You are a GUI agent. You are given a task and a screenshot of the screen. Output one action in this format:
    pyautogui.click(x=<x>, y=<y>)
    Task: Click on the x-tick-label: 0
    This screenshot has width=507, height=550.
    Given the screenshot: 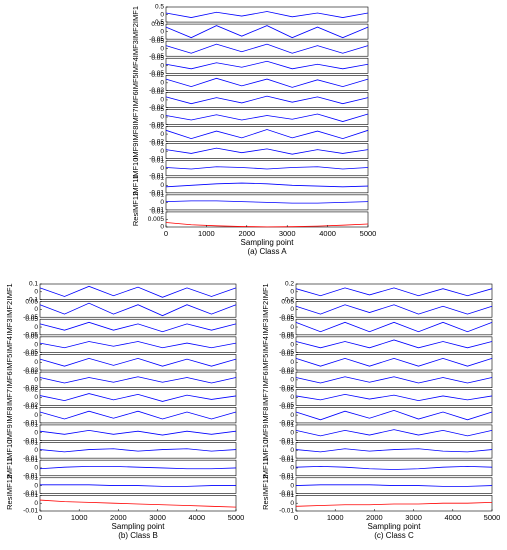 What is the action you would take?
    pyautogui.click(x=40, y=517)
    